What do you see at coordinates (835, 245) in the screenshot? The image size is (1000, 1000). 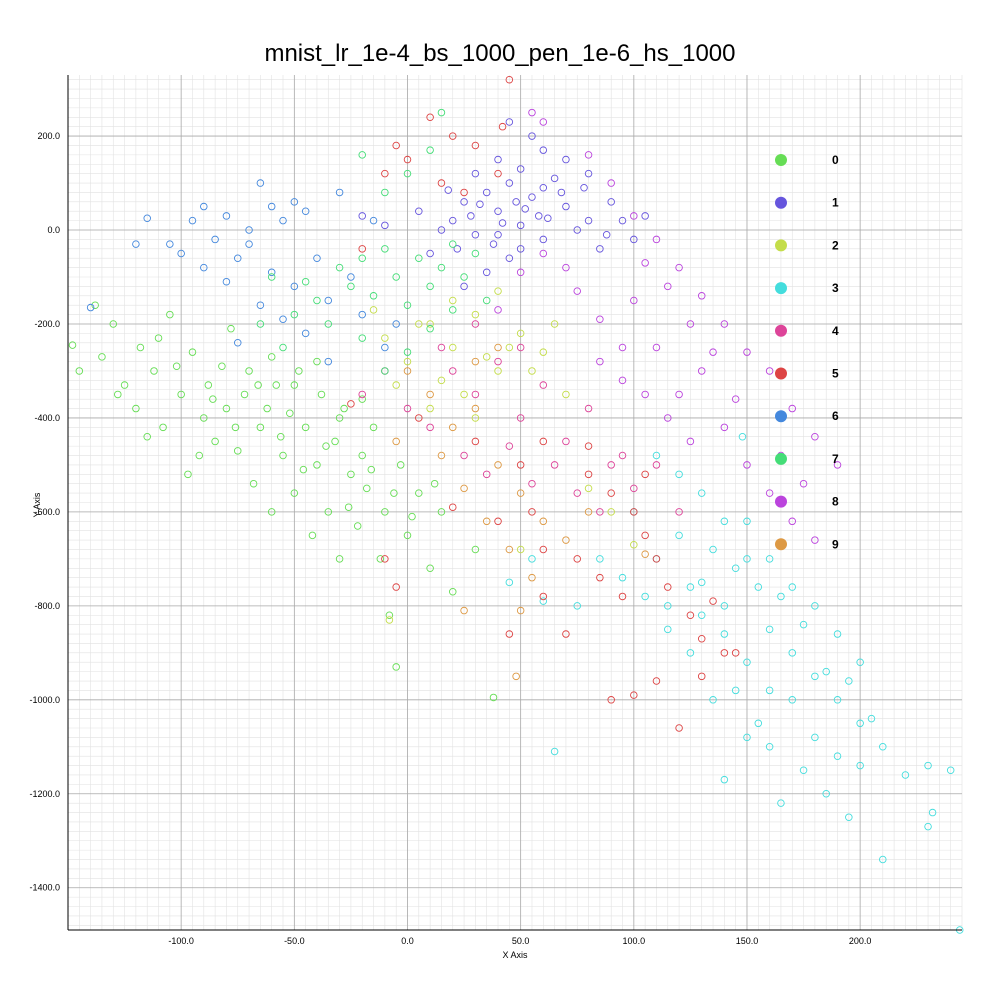 I see `legend-label: 2` at bounding box center [835, 245].